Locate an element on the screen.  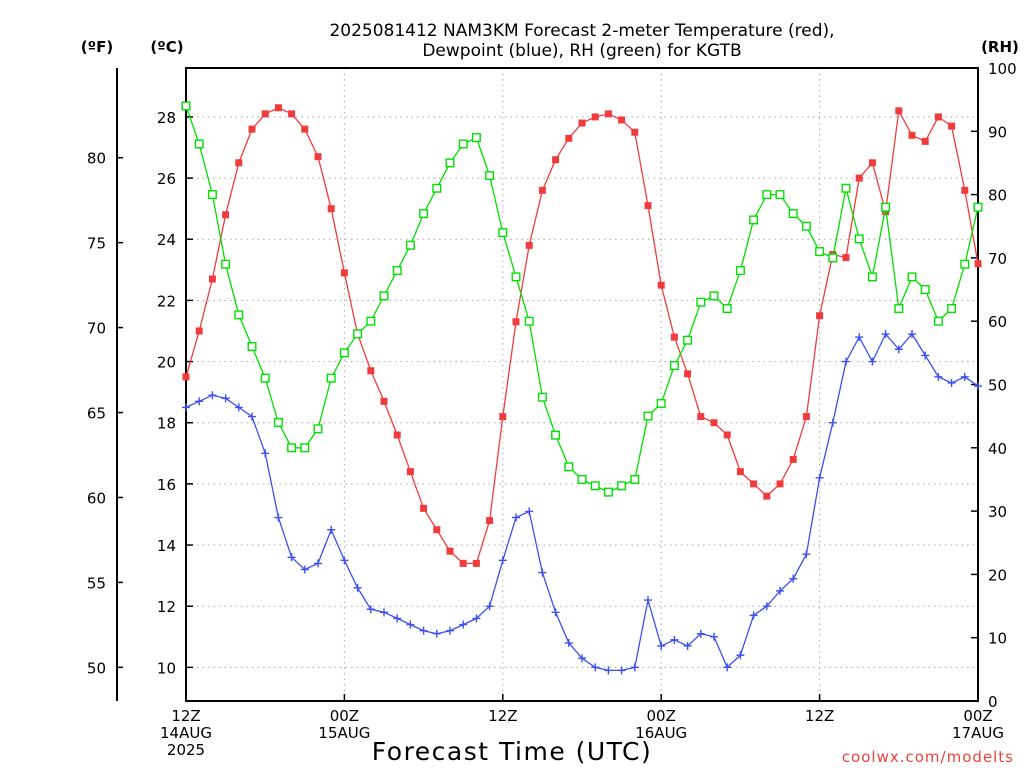
x-tick-label: 12Z is located at coordinates (185, 716).